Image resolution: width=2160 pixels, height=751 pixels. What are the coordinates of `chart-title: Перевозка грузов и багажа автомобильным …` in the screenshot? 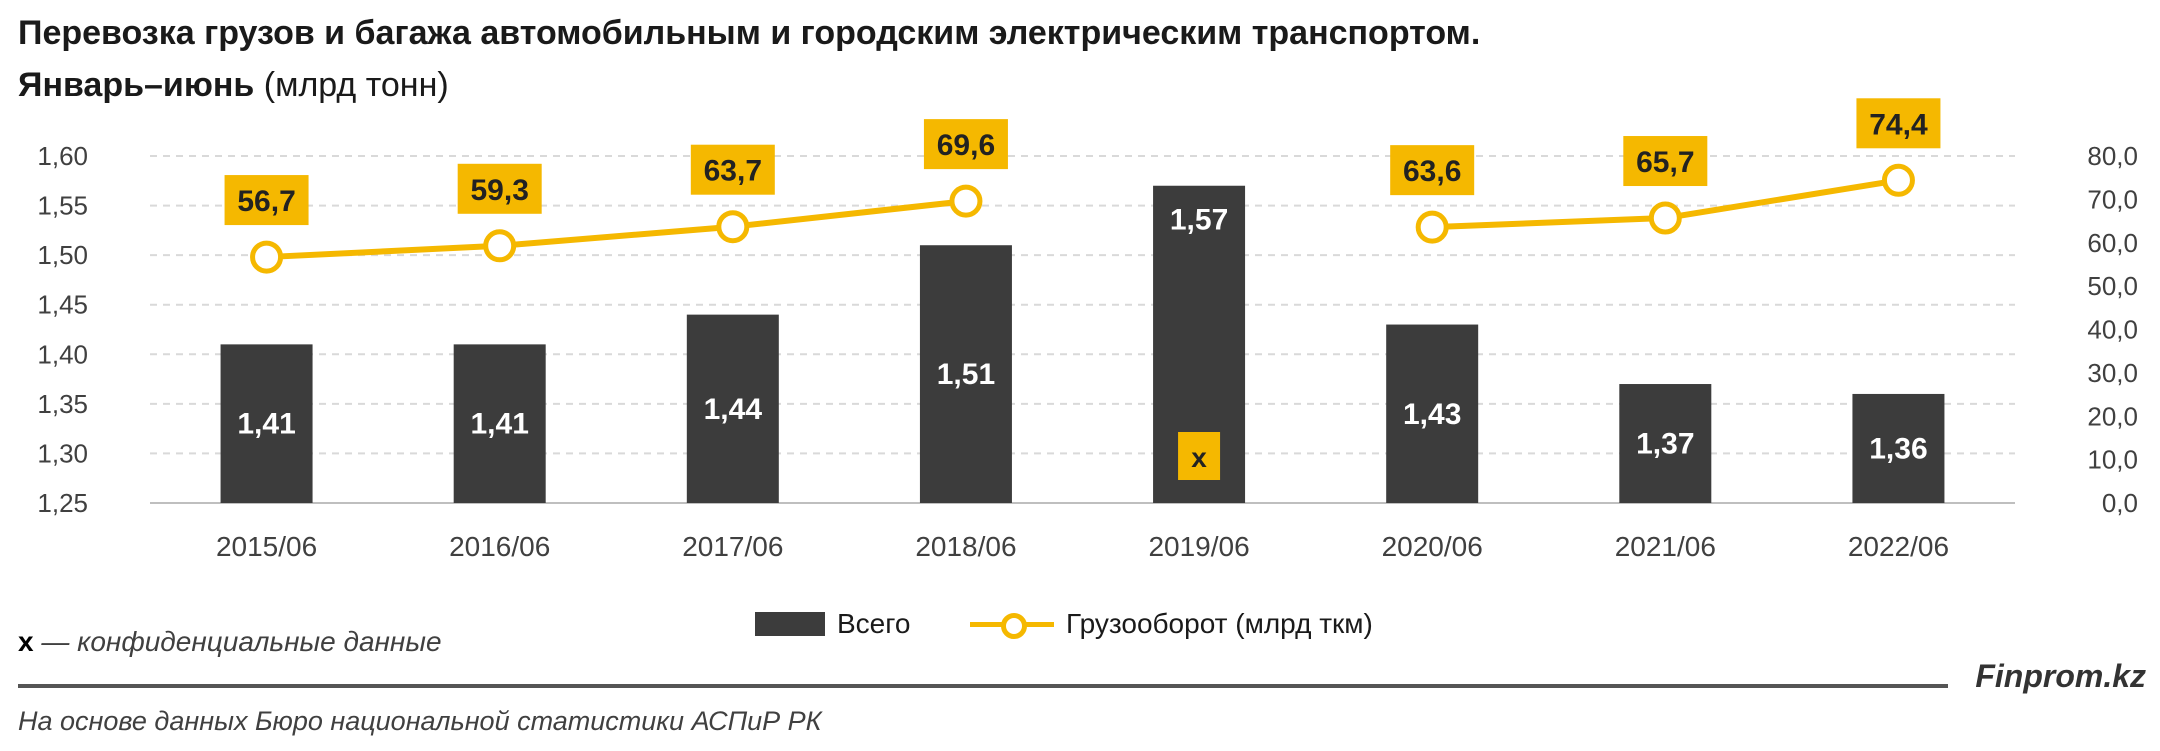 It's located at (749, 33).